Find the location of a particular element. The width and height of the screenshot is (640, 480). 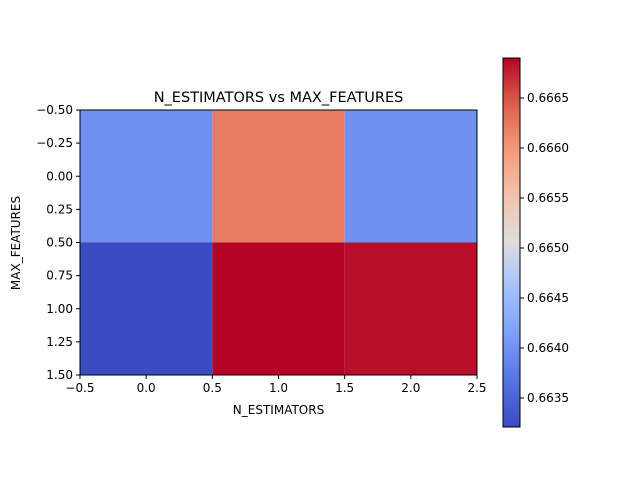

y-tick-label: −0.25 is located at coordinates (54, 143).